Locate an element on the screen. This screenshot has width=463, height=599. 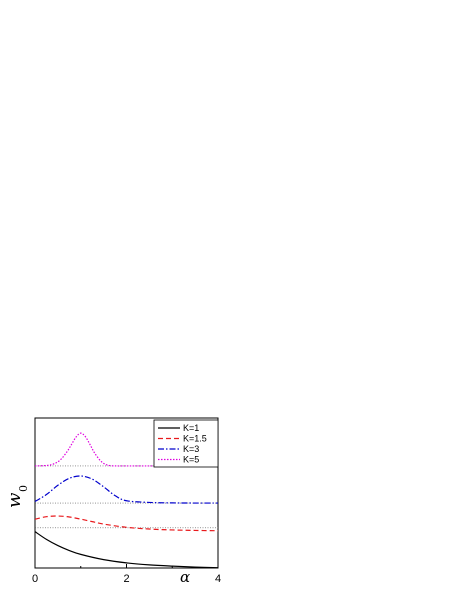
y-axis-label-main: w is located at coordinates (14, 500).